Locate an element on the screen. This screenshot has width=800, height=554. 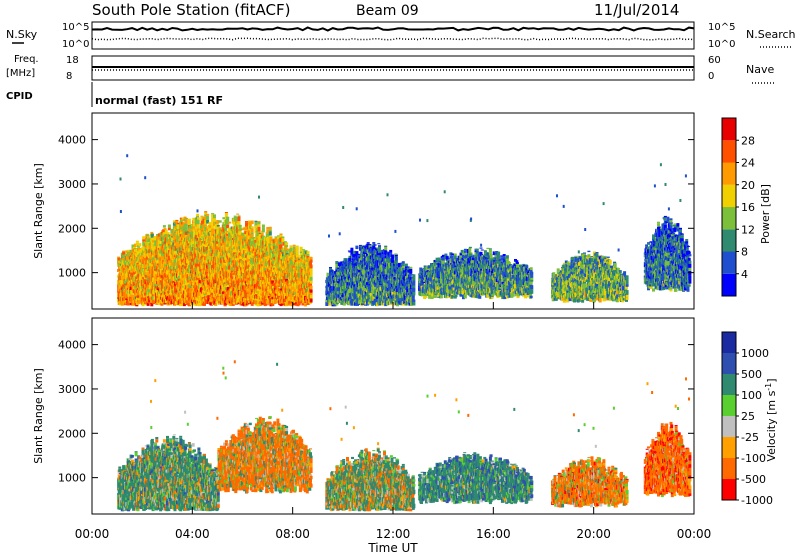
noise-sky-label: N.Sky is located at coordinates (22, 34).